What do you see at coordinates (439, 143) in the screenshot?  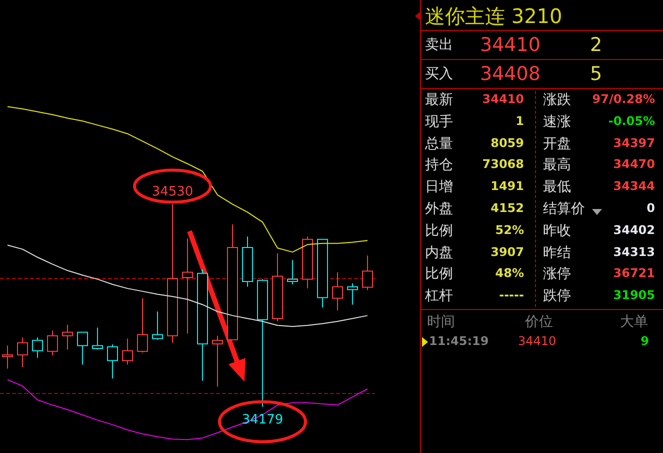 I see `text: 总量` at bounding box center [439, 143].